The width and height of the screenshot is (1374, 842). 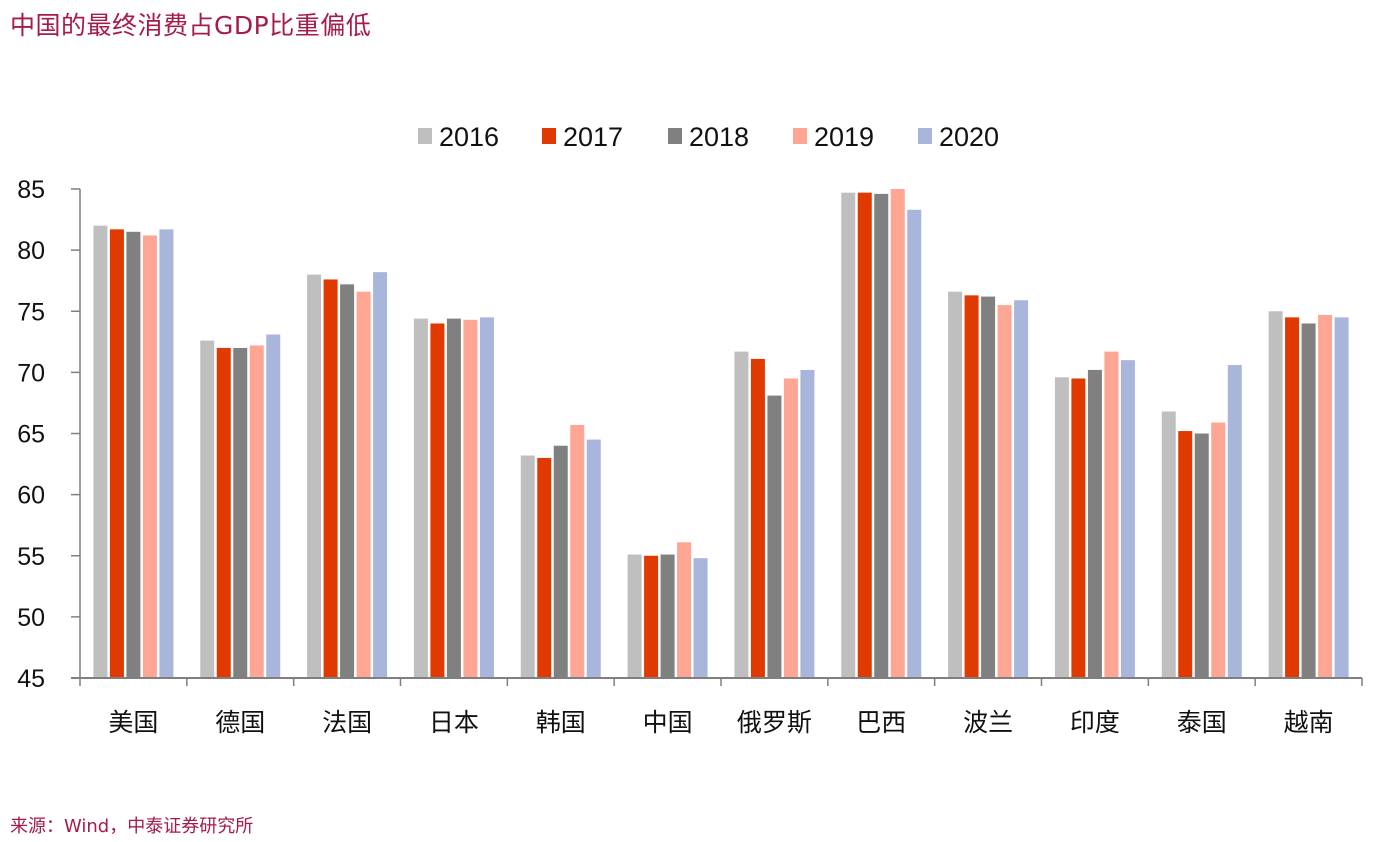 What do you see at coordinates (1004, 491) in the screenshot?
I see `bar-2019-波兰` at bounding box center [1004, 491].